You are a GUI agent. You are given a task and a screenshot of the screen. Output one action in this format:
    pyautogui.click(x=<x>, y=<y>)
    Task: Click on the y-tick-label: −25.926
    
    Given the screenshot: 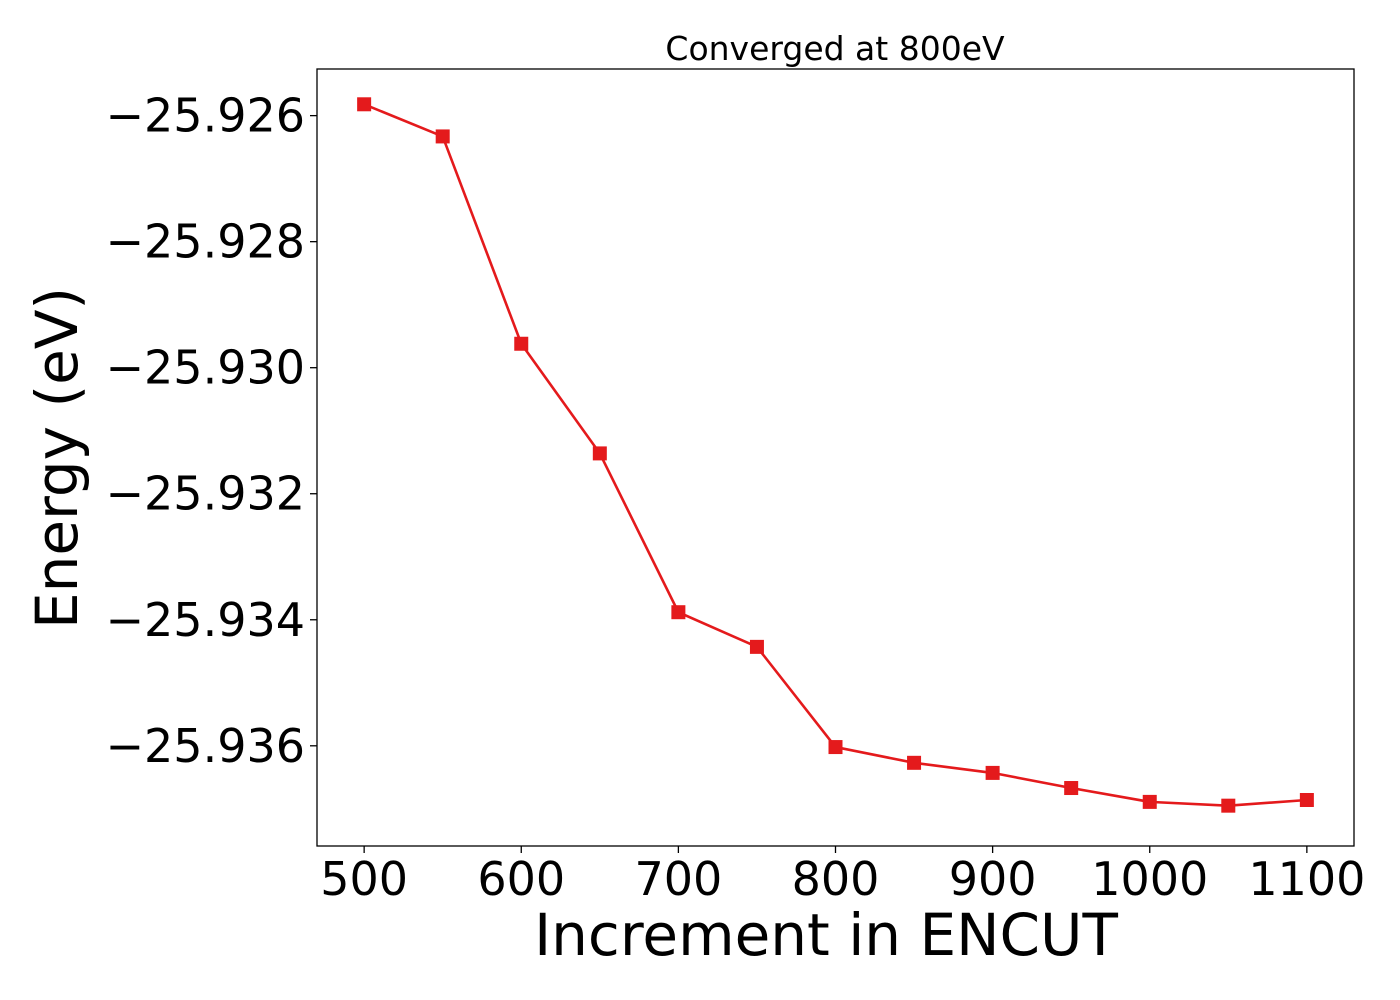 What is the action you would take?
    pyautogui.click(x=206, y=116)
    